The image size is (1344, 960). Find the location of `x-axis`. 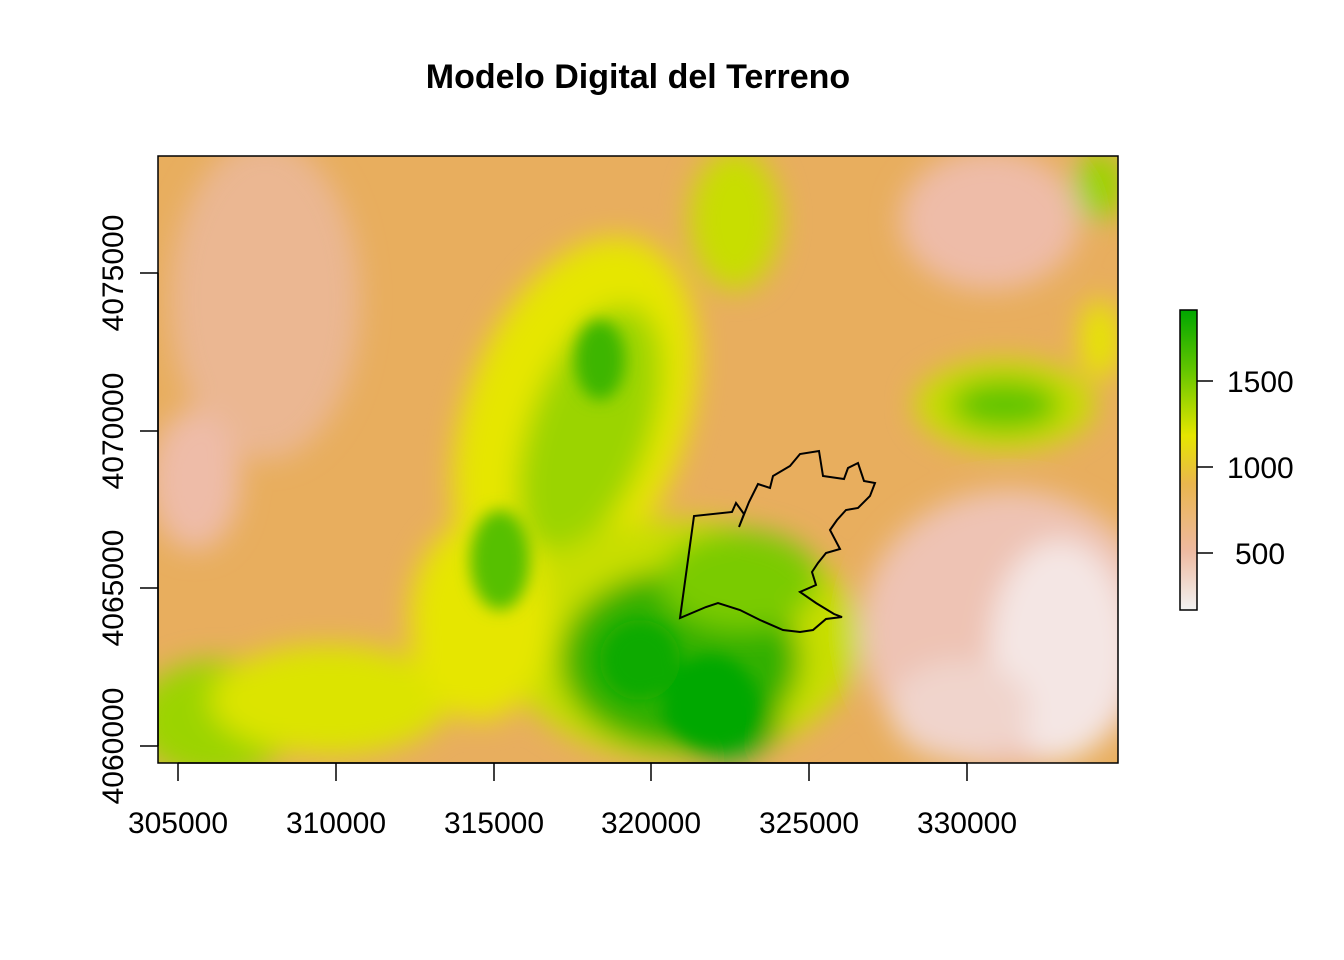

x-axis is located at coordinates (572, 771).